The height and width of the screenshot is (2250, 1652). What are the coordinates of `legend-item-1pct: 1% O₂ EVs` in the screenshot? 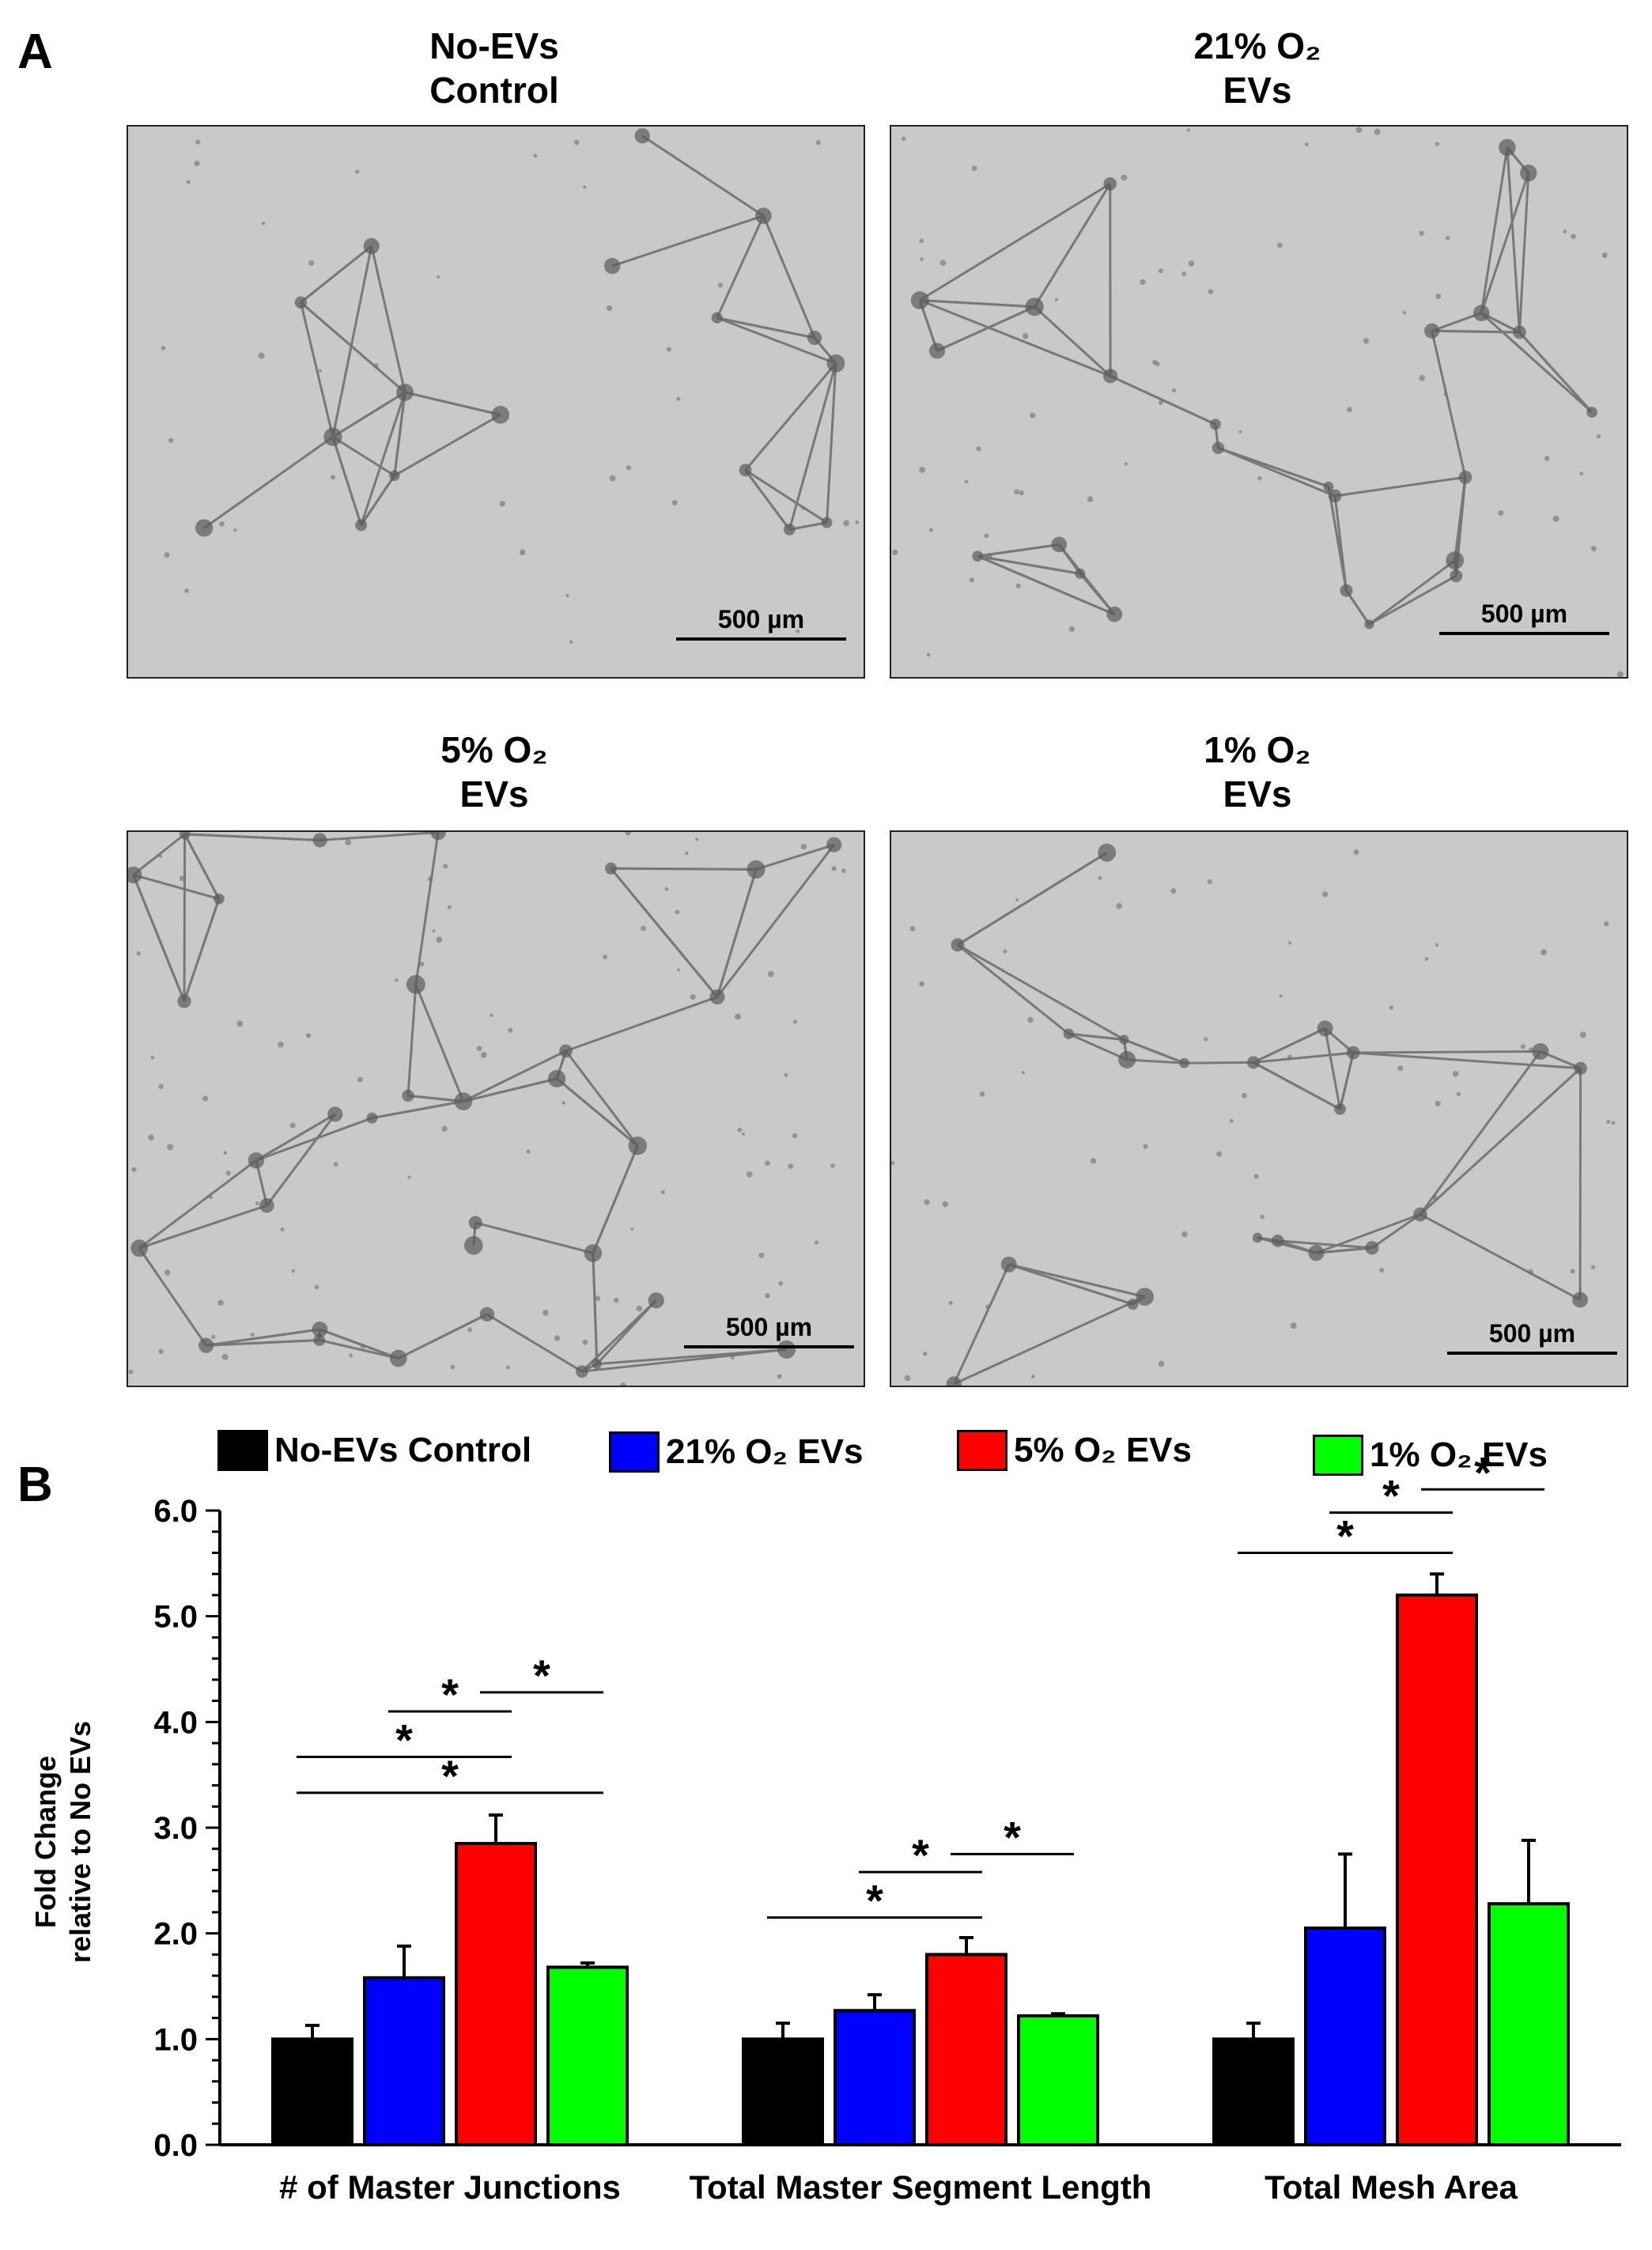 It's located at (1430, 1455).